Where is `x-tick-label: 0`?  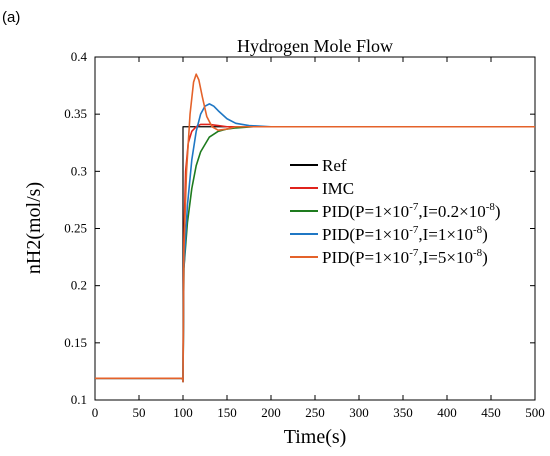 x-tick-label: 0 is located at coordinates (95, 412).